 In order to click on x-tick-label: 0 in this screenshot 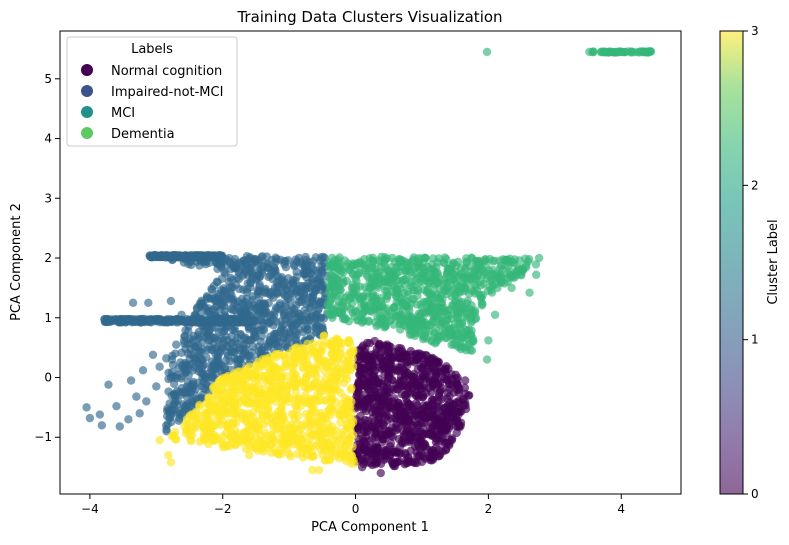, I will do `click(356, 509)`.